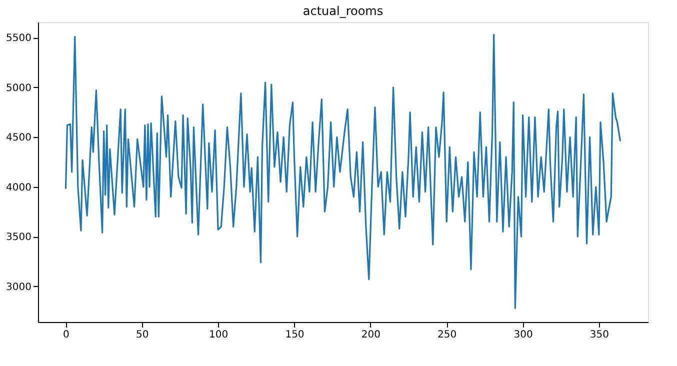  Describe the element at coordinates (343, 11) in the screenshot. I see `chart-title: actual_rooms` at that location.